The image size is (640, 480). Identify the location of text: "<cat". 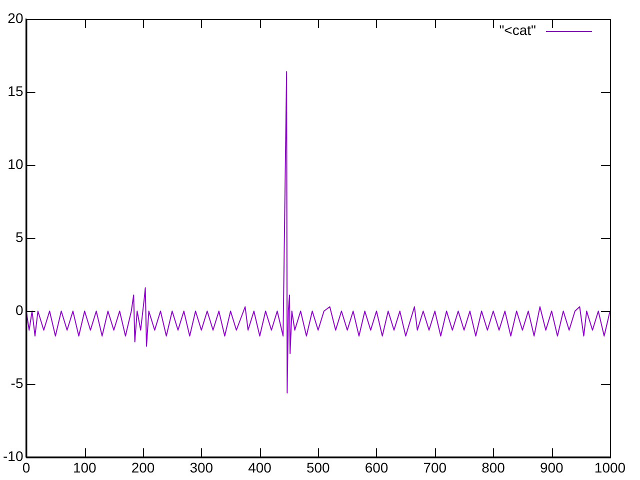
(517, 30).